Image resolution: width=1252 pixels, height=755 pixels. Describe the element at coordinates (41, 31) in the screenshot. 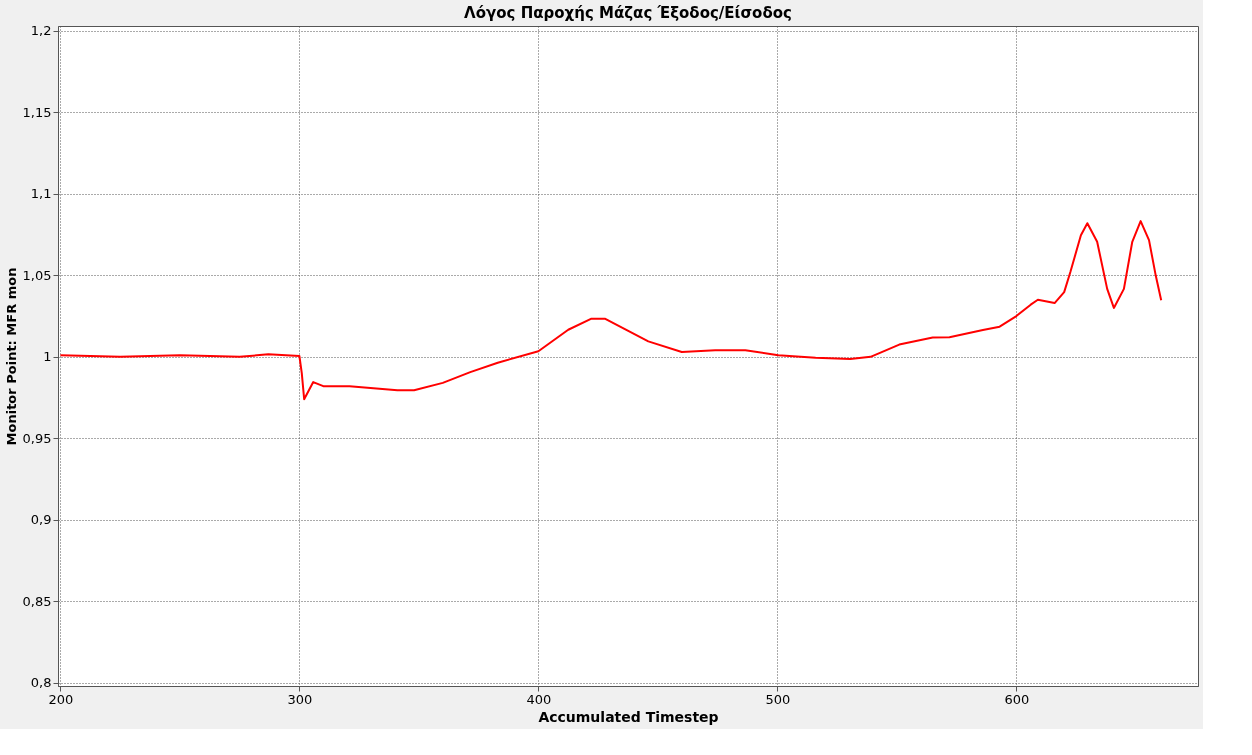

I see `y-tick-label: 1,2` at that location.